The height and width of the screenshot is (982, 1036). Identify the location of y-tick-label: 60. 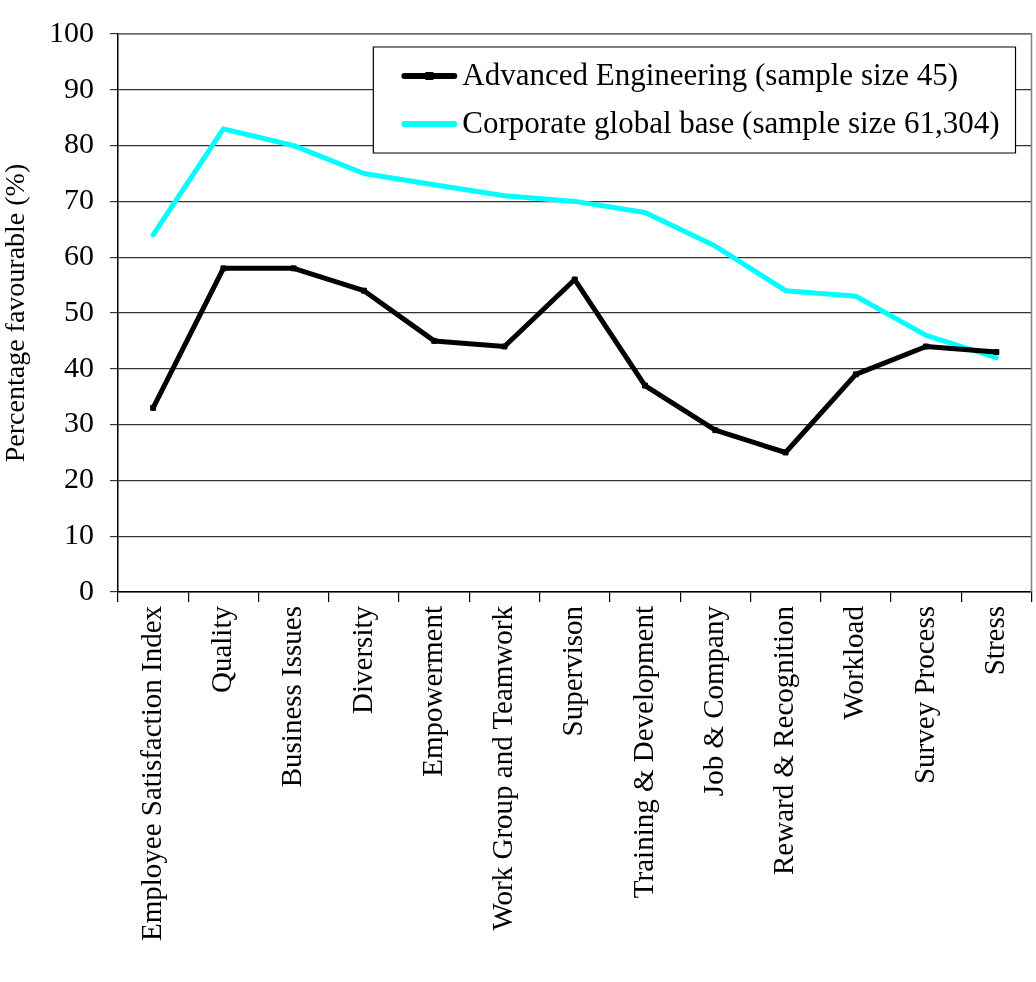
(79, 255).